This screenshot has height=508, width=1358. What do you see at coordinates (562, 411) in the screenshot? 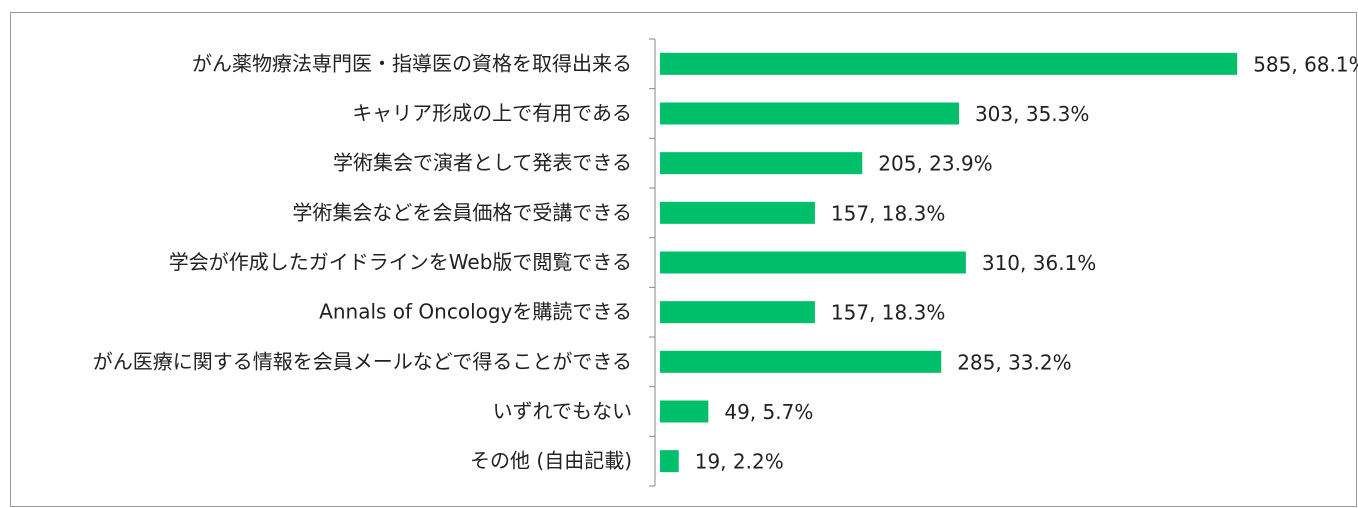
I see `category-label: いずれでもない` at bounding box center [562, 411].